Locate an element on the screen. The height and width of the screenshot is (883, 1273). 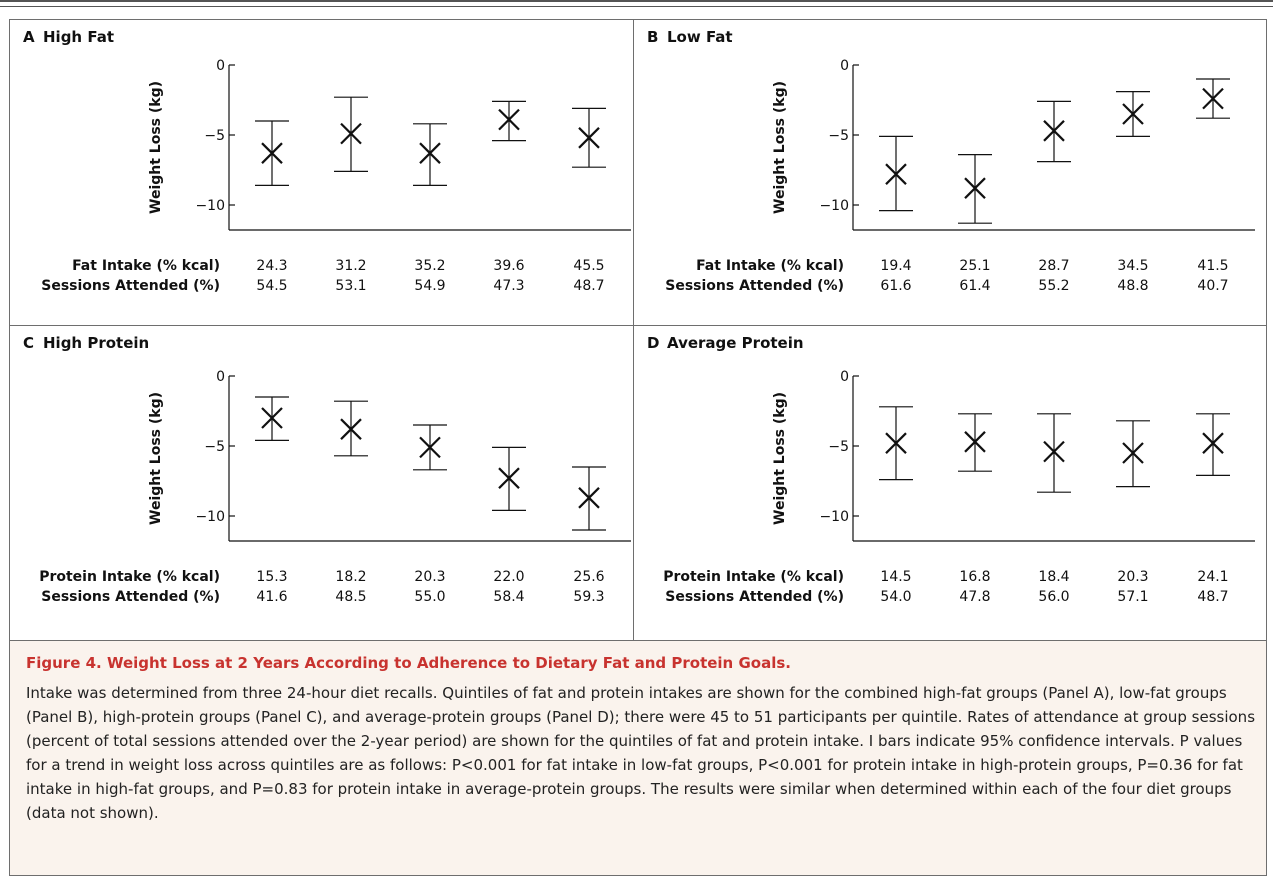
intake-row-label: Protein Intake (% kcal) is located at coordinates (753, 577).